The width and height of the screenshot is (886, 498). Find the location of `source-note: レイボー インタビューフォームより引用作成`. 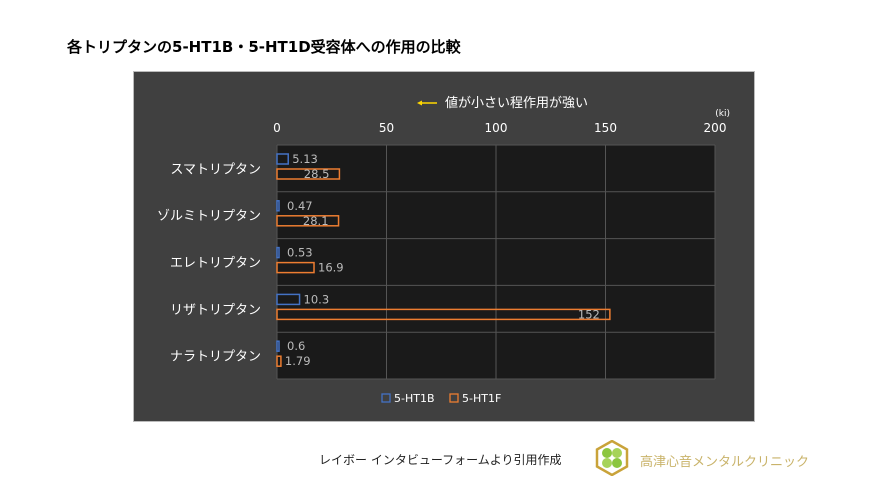

source-note: レイボー インタビューフォームより引用作成 is located at coordinates (440, 460).